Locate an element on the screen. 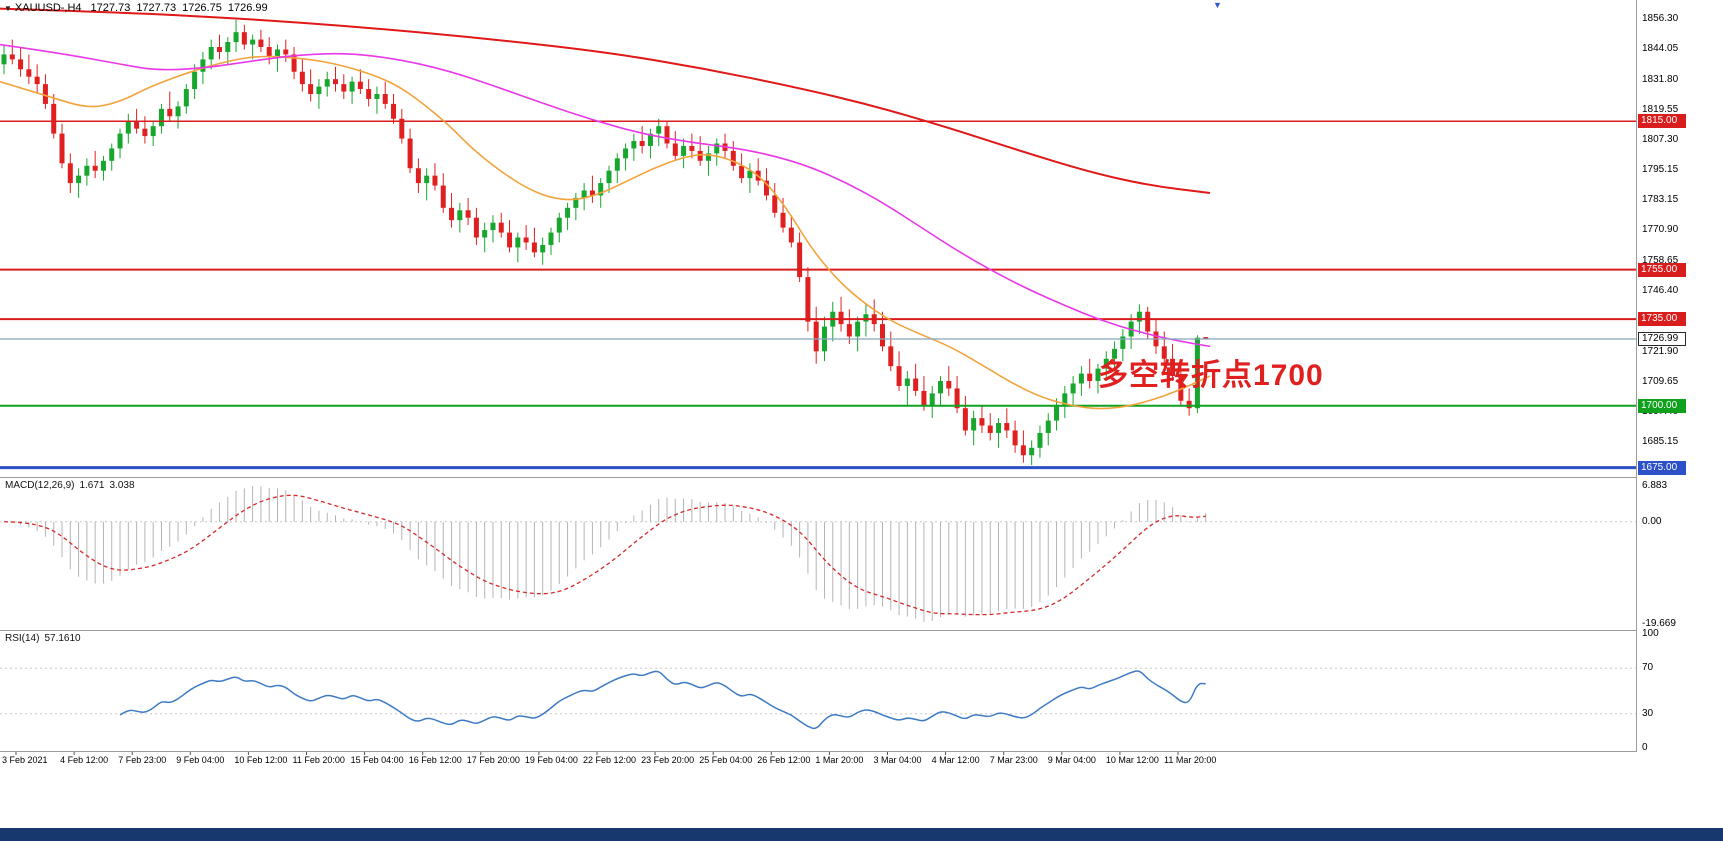 The height and width of the screenshot is (841, 1723). rsi-indicator-label: RSI(14) 57.1610 is located at coordinates (45, 638).